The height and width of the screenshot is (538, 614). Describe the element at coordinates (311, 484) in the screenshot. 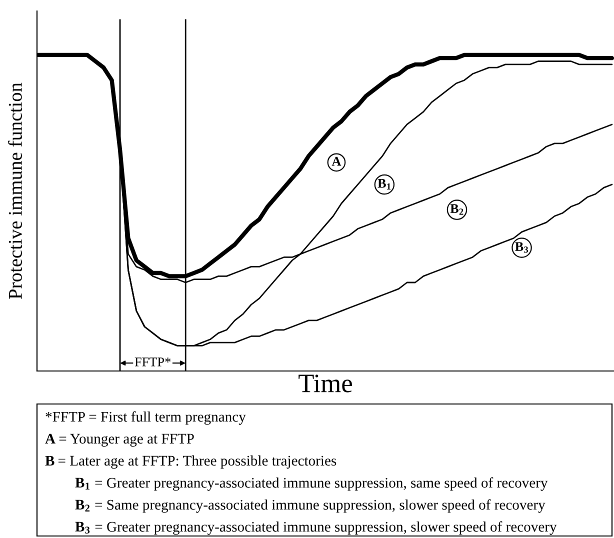

I see `text: B$_{1}$ = Greater pregnancy-associated immune suppression, same speed of recovery` at that location.